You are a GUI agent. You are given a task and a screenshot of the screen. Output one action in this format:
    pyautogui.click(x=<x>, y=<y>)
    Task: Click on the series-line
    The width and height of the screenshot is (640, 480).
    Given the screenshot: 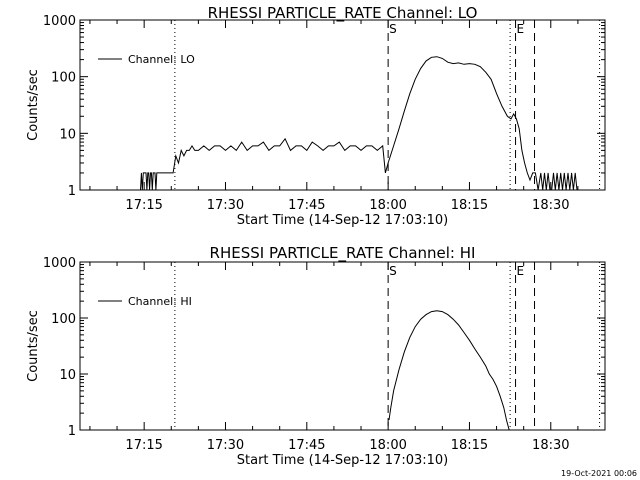 What is the action you would take?
    pyautogui.click(x=449, y=370)
    